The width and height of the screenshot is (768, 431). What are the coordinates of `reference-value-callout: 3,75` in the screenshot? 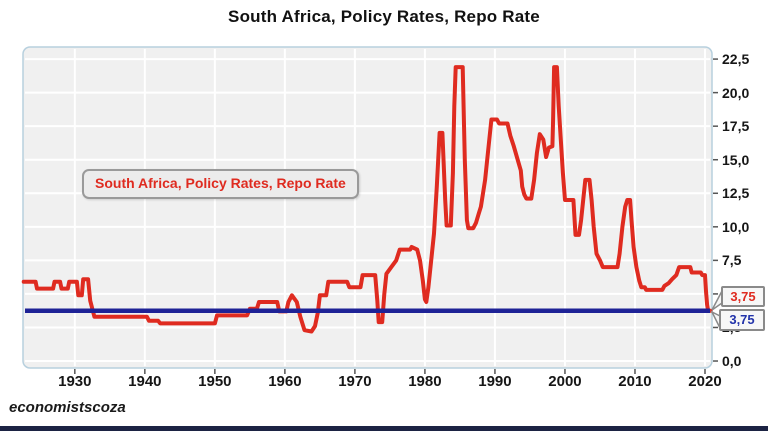 It's located at (742, 320).